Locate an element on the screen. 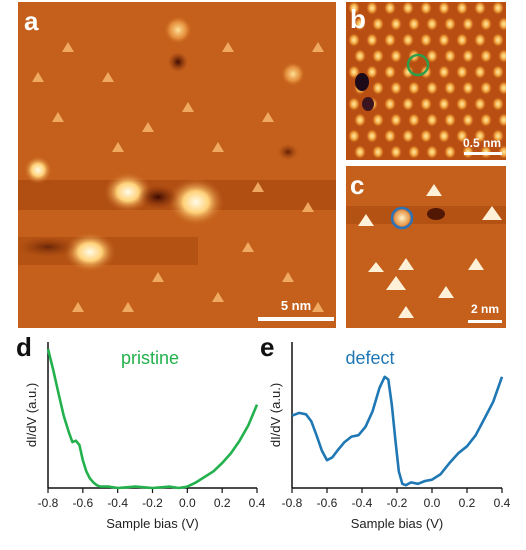  scale-bar-c is located at coordinates (485, 321).